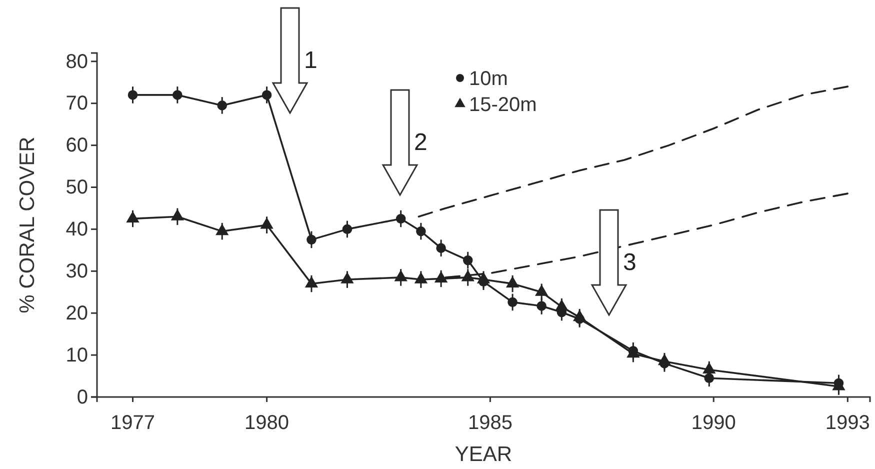 Image resolution: width=875 pixels, height=469 pixels. I want to click on y-tick-label: 50, so click(77, 187).